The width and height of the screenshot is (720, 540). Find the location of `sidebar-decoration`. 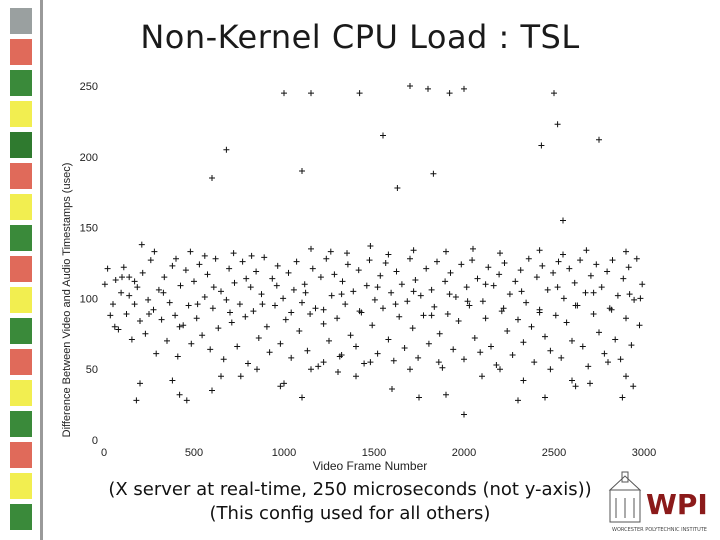

sidebar-decoration is located at coordinates (23, 270).